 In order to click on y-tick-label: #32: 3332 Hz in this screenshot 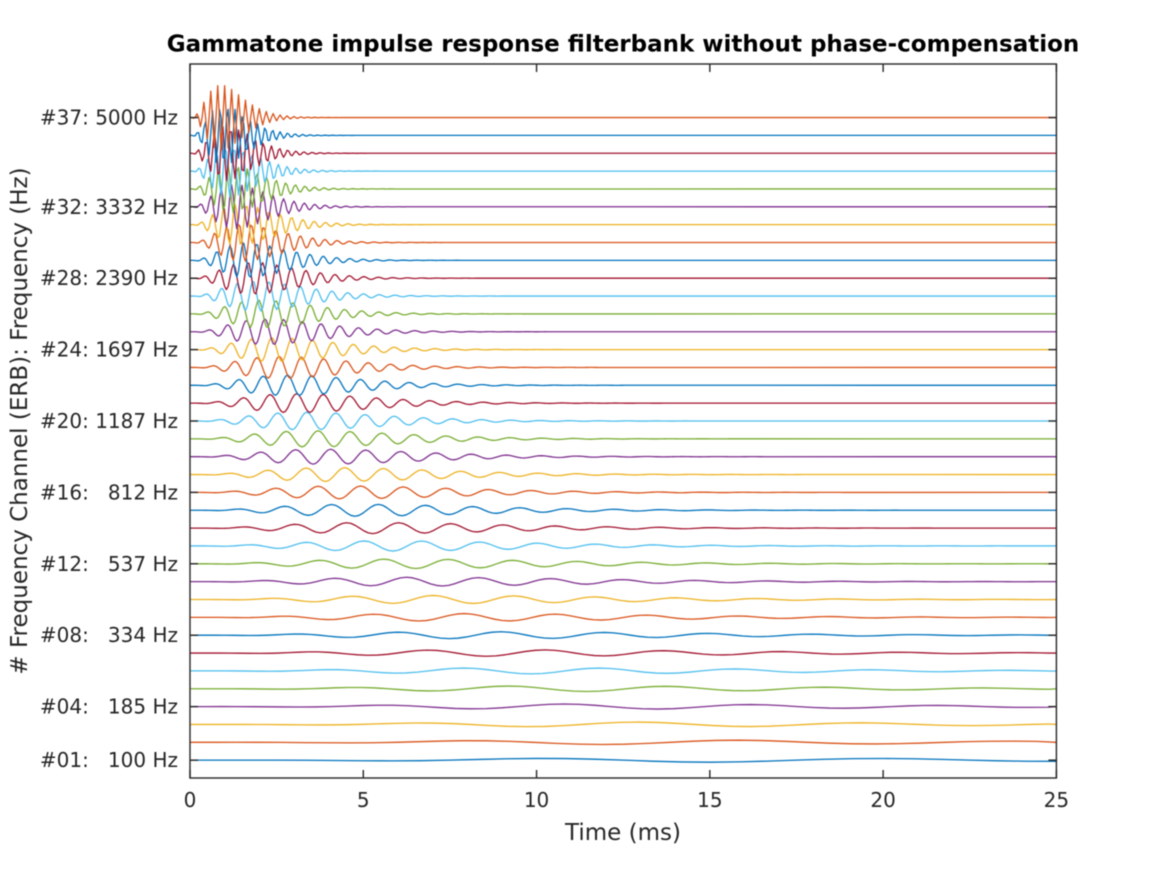, I will do `click(109, 207)`.